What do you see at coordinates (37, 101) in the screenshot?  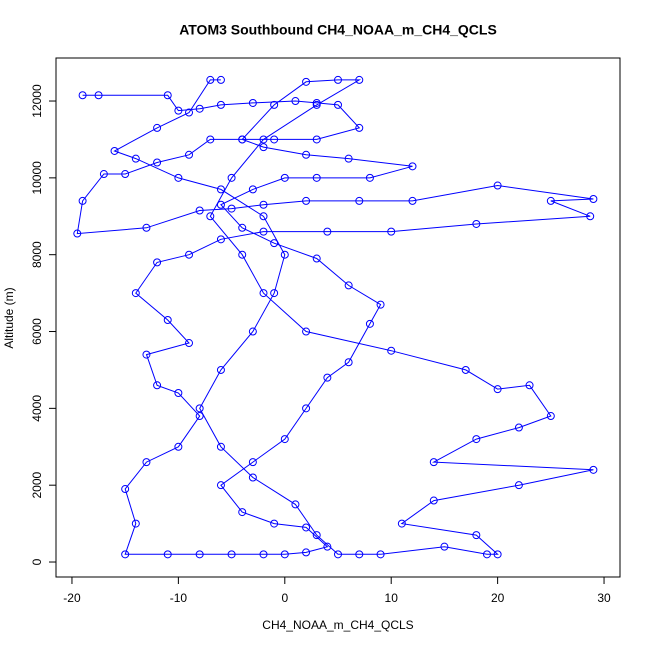 I see `y-tick-label: 12000` at bounding box center [37, 101].